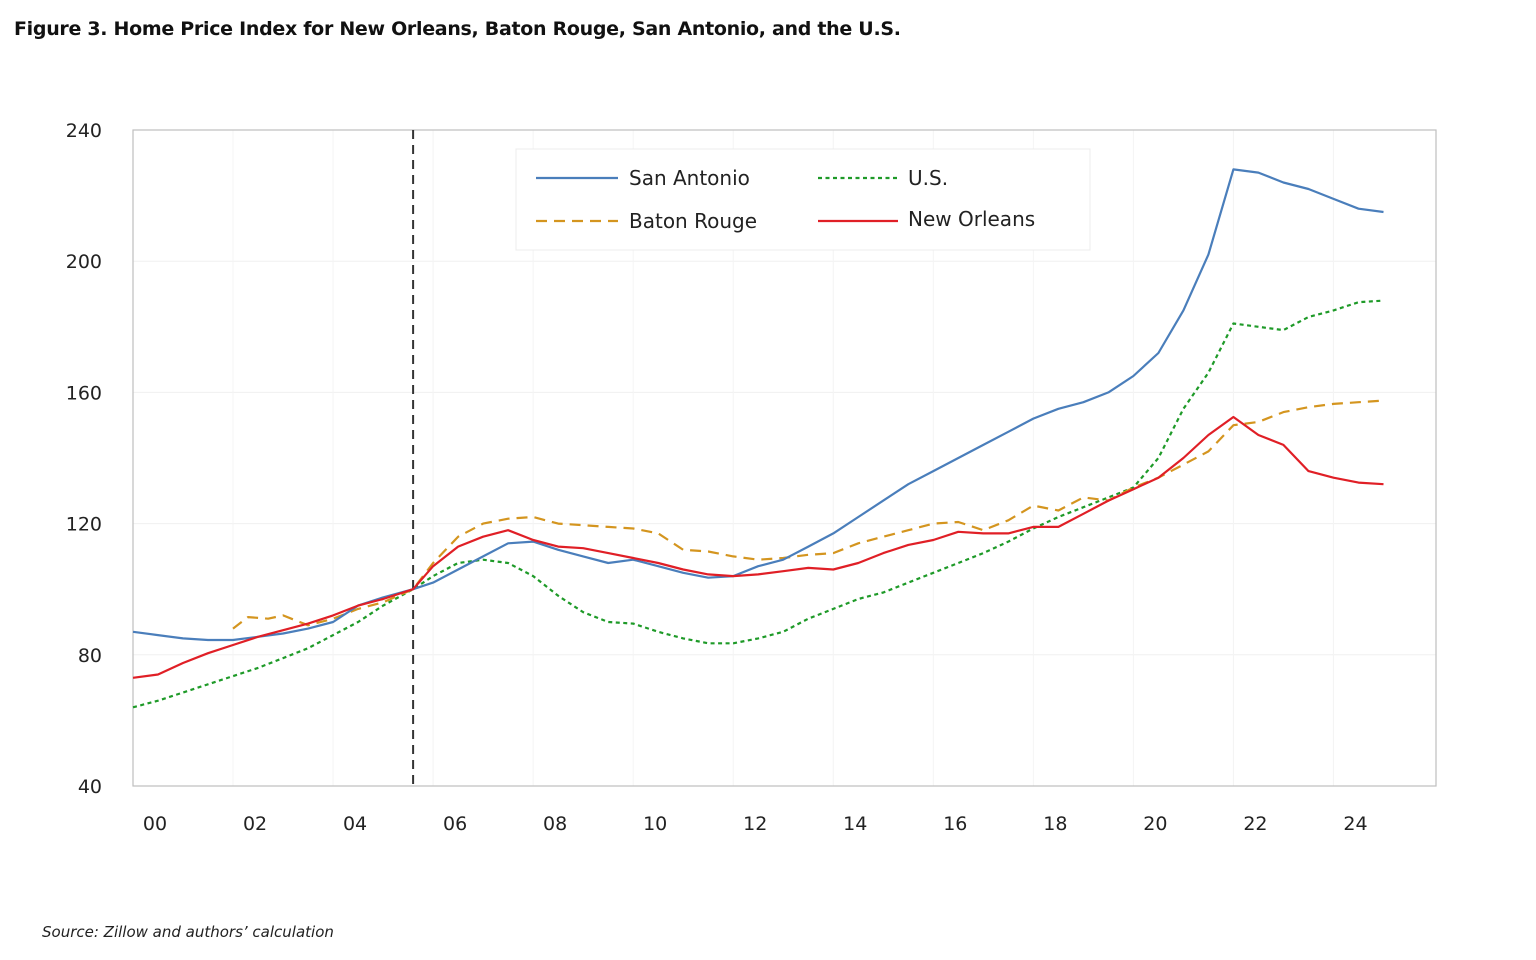 This screenshot has height=960, width=1536. I want to click on legend: San Antonio Baton Rouge U.S. New Orleans, so click(803, 199).